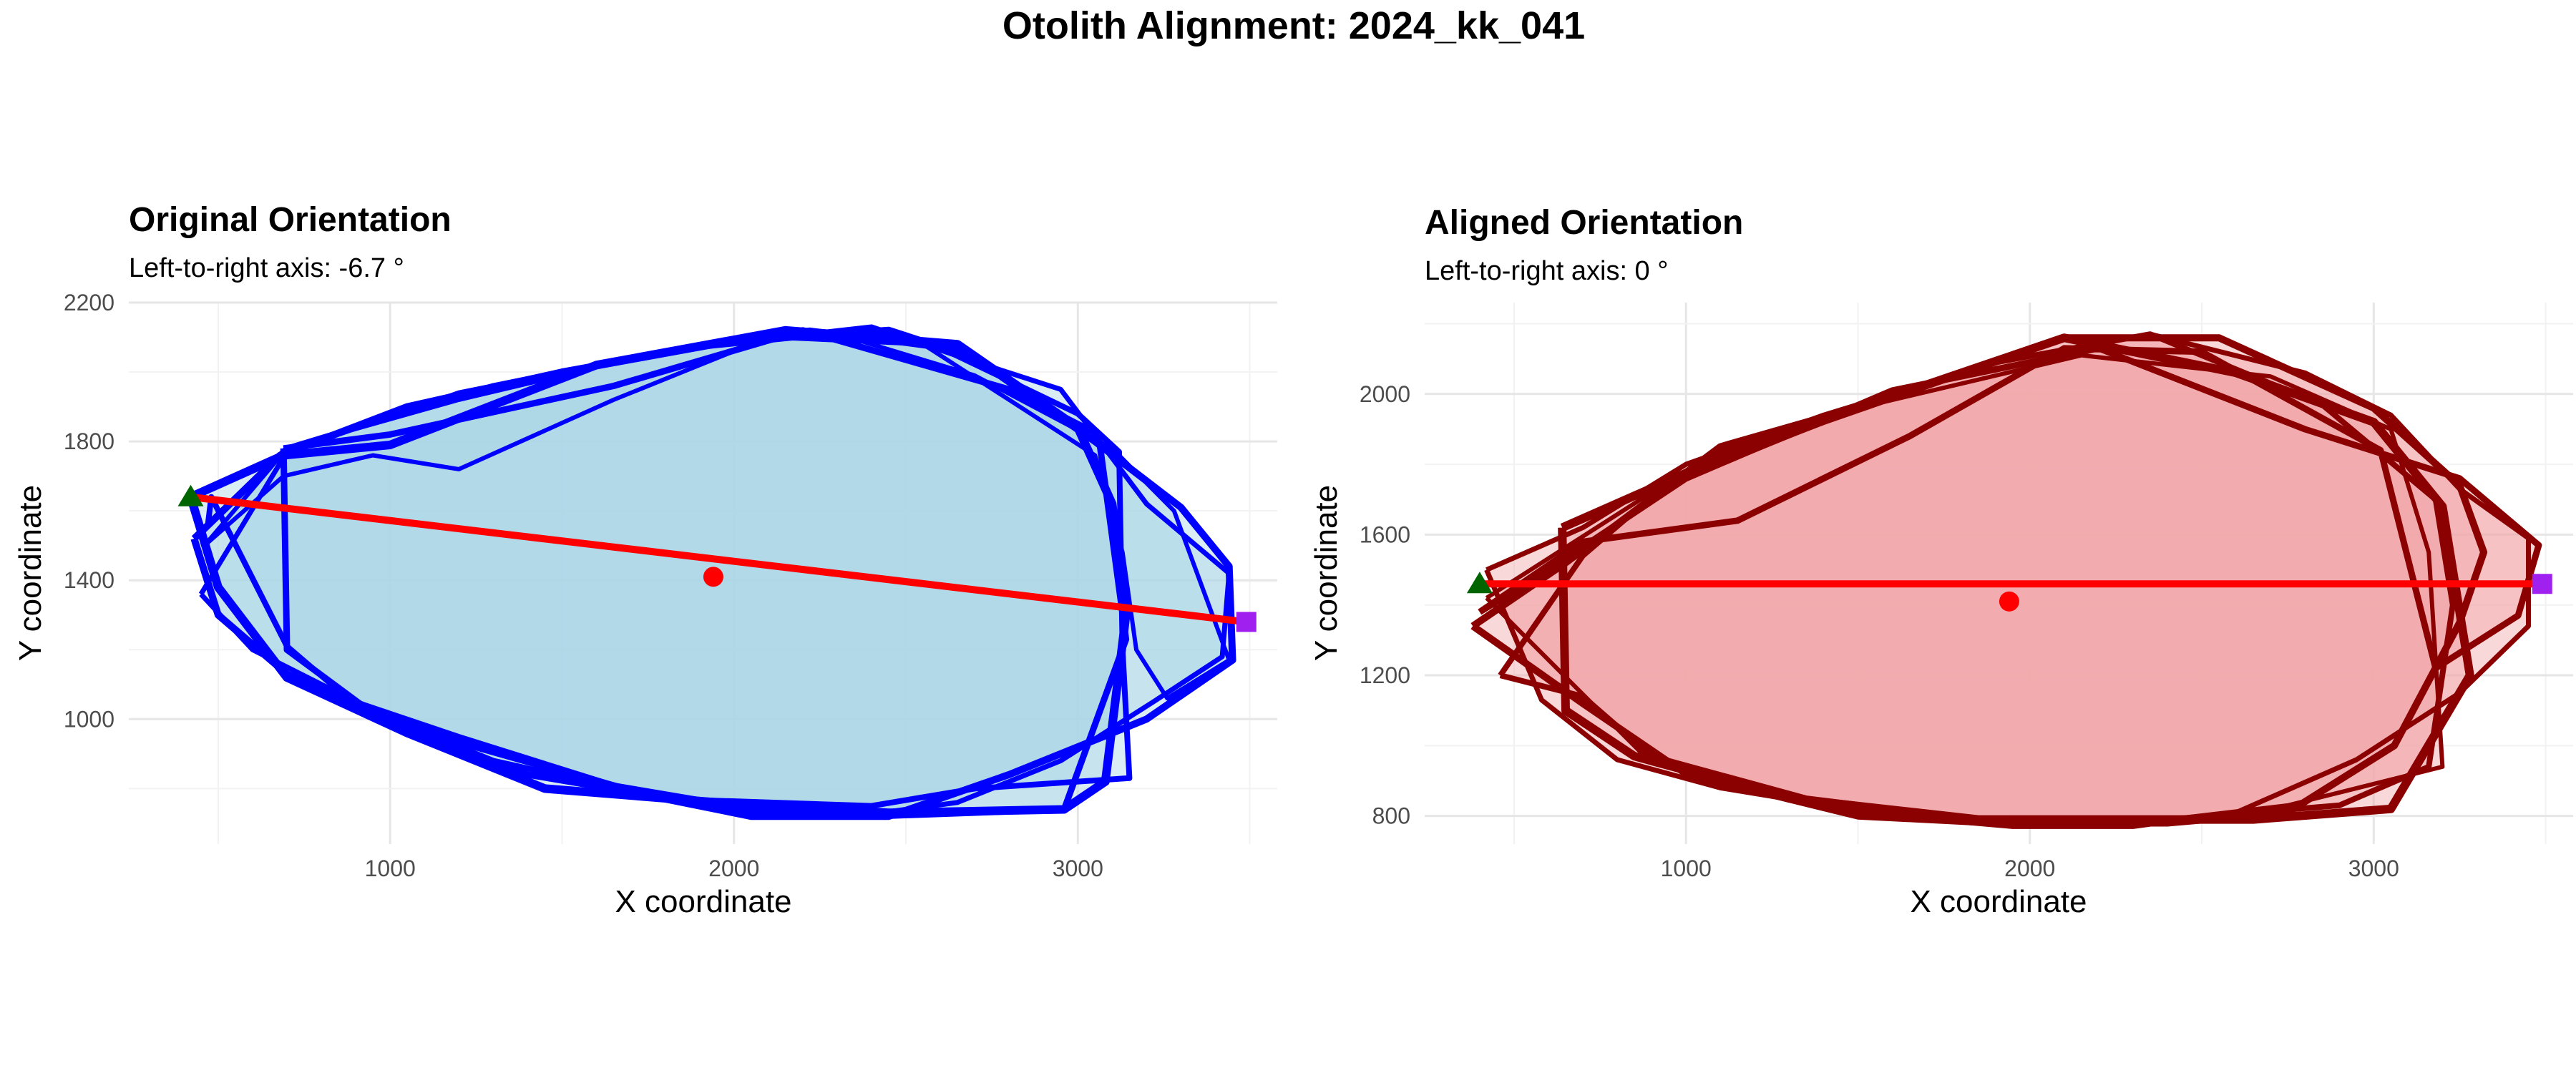  Describe the element at coordinates (718, 559) in the screenshot. I see `axis-line` at that location.